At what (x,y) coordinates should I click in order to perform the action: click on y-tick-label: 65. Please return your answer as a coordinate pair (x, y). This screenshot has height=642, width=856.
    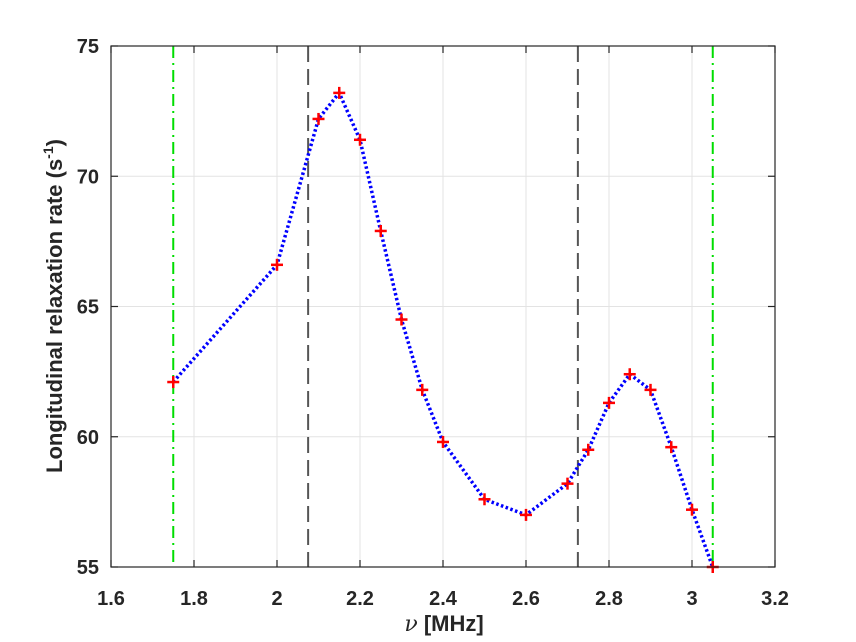
    Looking at the image, I should click on (88, 308).